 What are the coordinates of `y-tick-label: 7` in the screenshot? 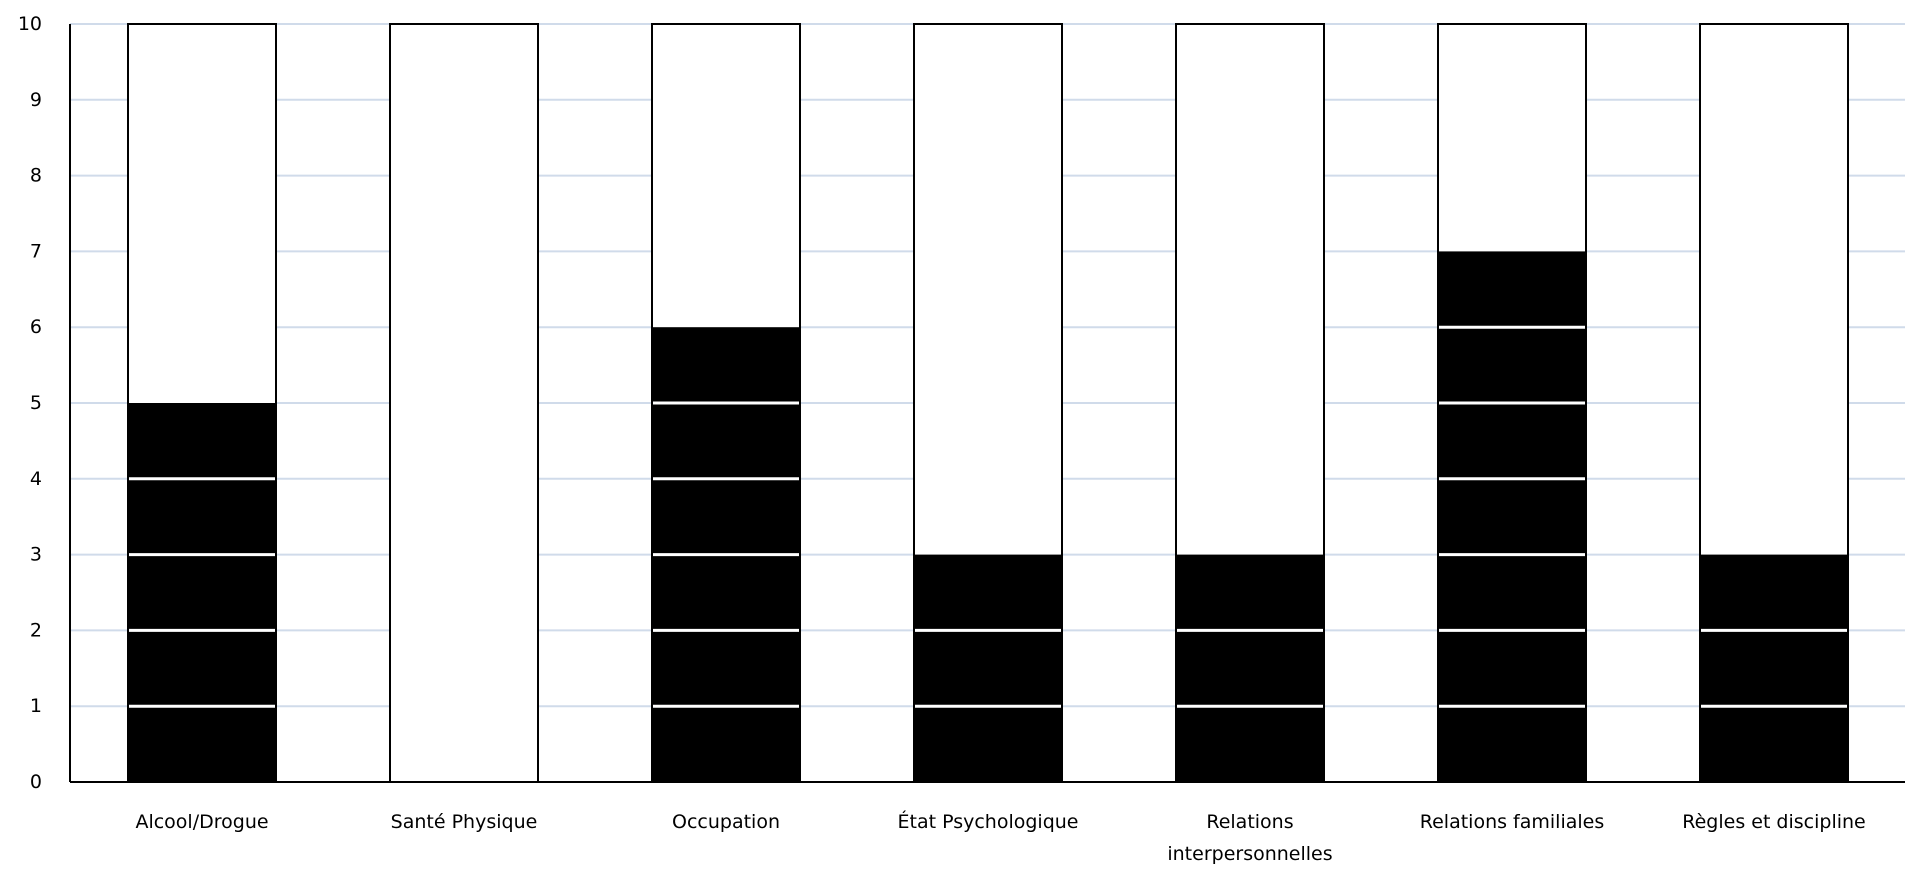 It's located at (36, 251).